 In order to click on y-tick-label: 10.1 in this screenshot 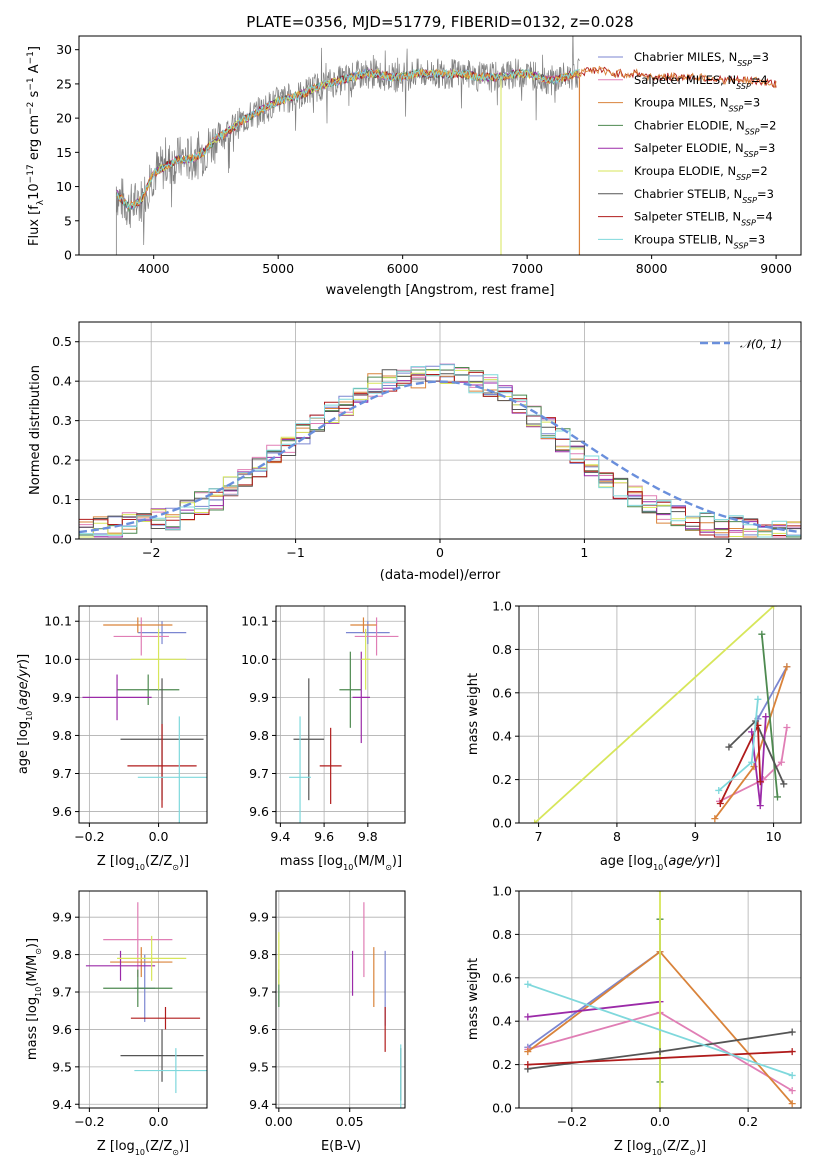, I will do `click(255, 621)`.